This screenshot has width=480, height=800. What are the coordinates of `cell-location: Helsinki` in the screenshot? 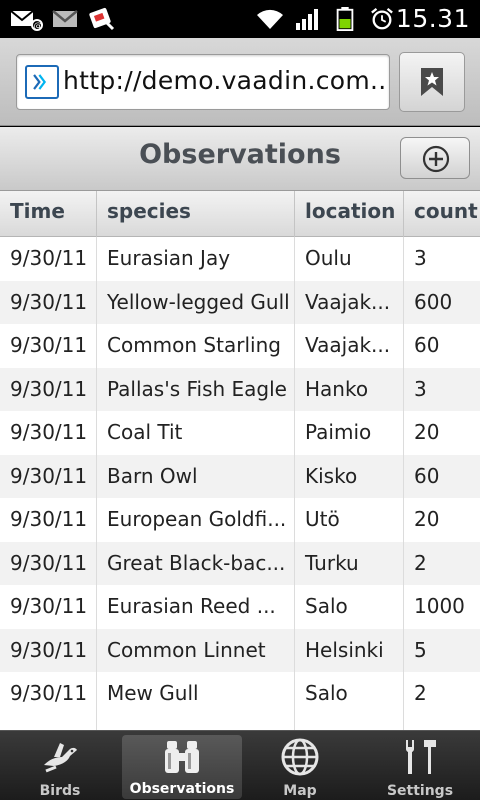 It's located at (349, 650).